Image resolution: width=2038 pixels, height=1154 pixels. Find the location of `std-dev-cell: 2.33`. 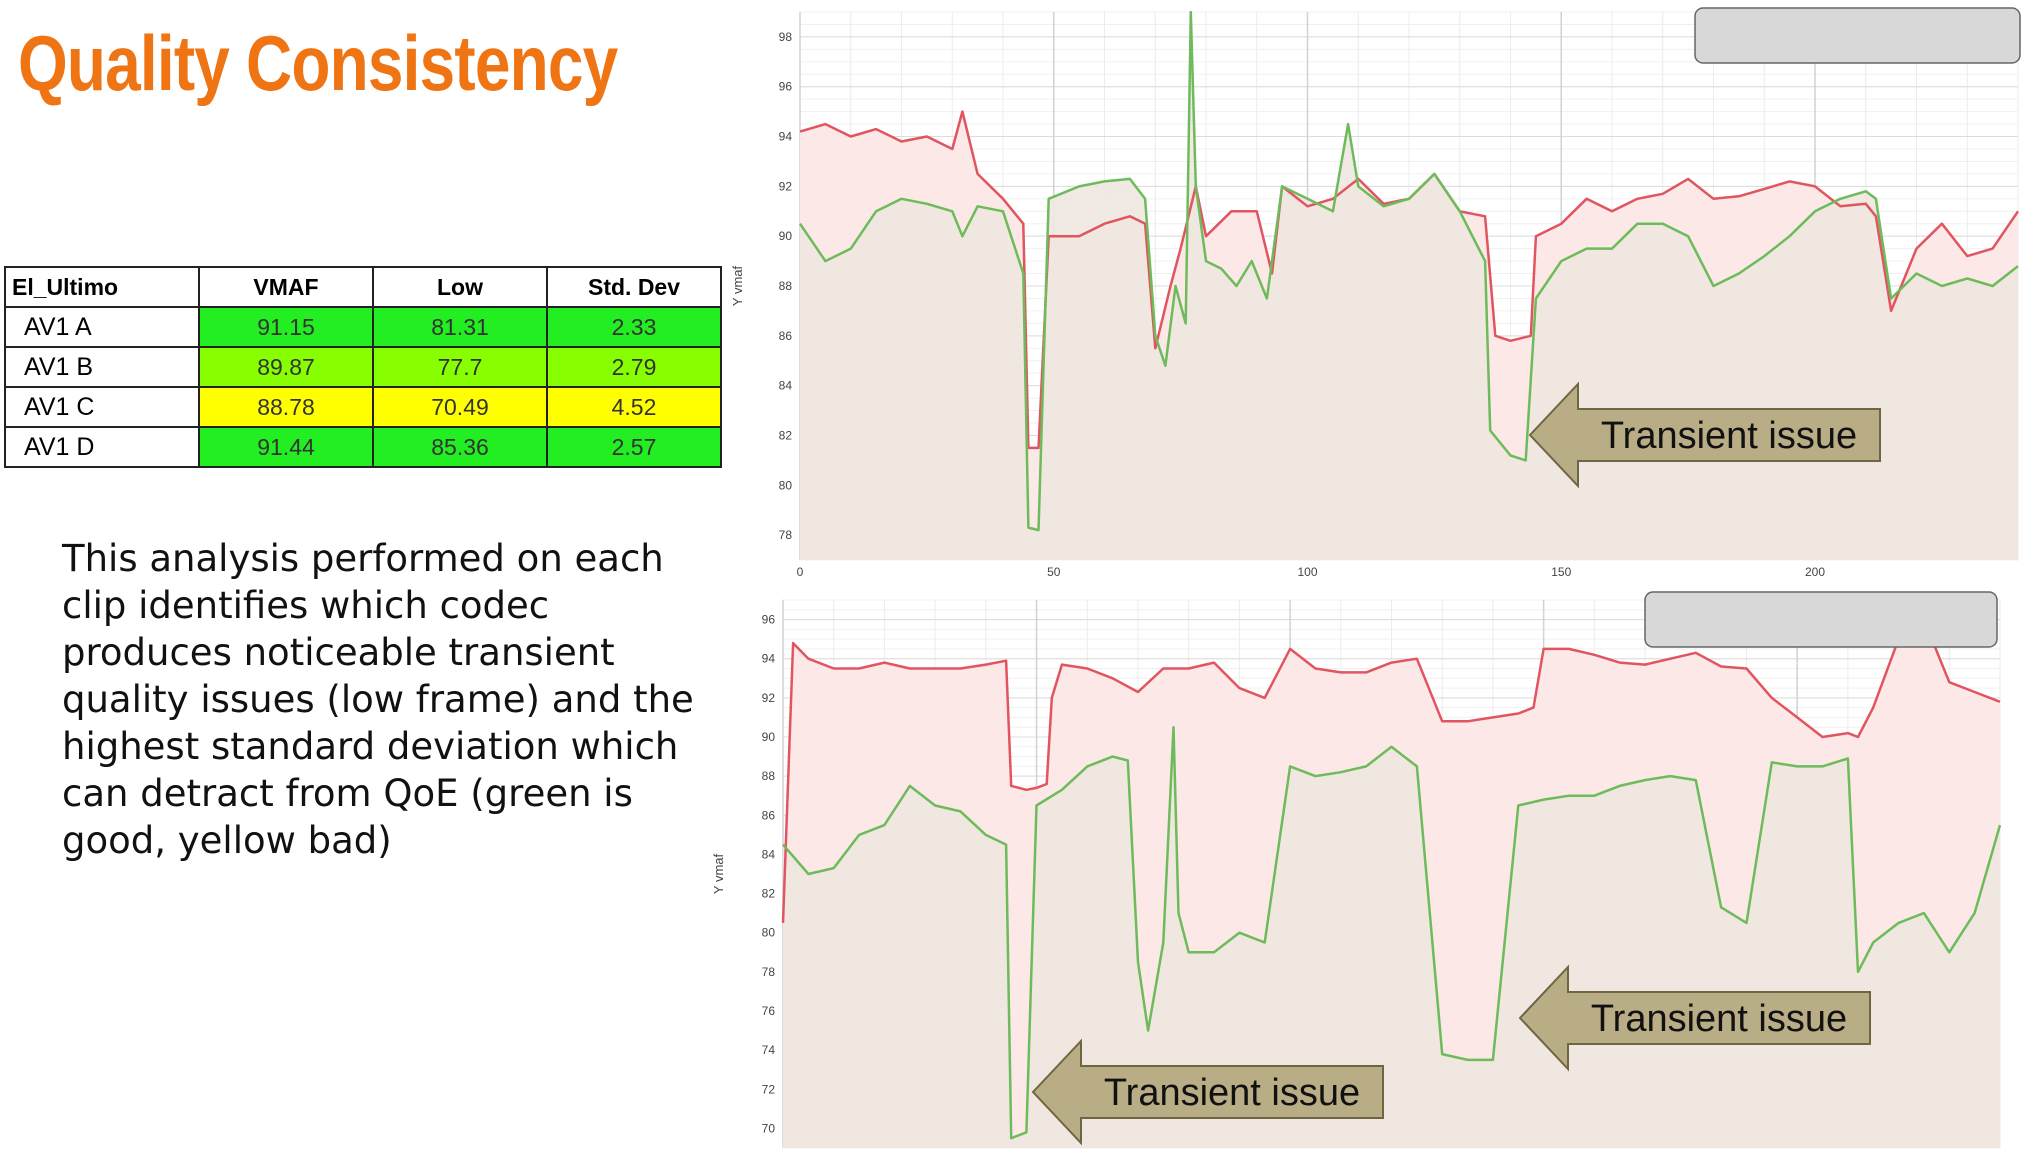

std-dev-cell: 2.33 is located at coordinates (634, 327).